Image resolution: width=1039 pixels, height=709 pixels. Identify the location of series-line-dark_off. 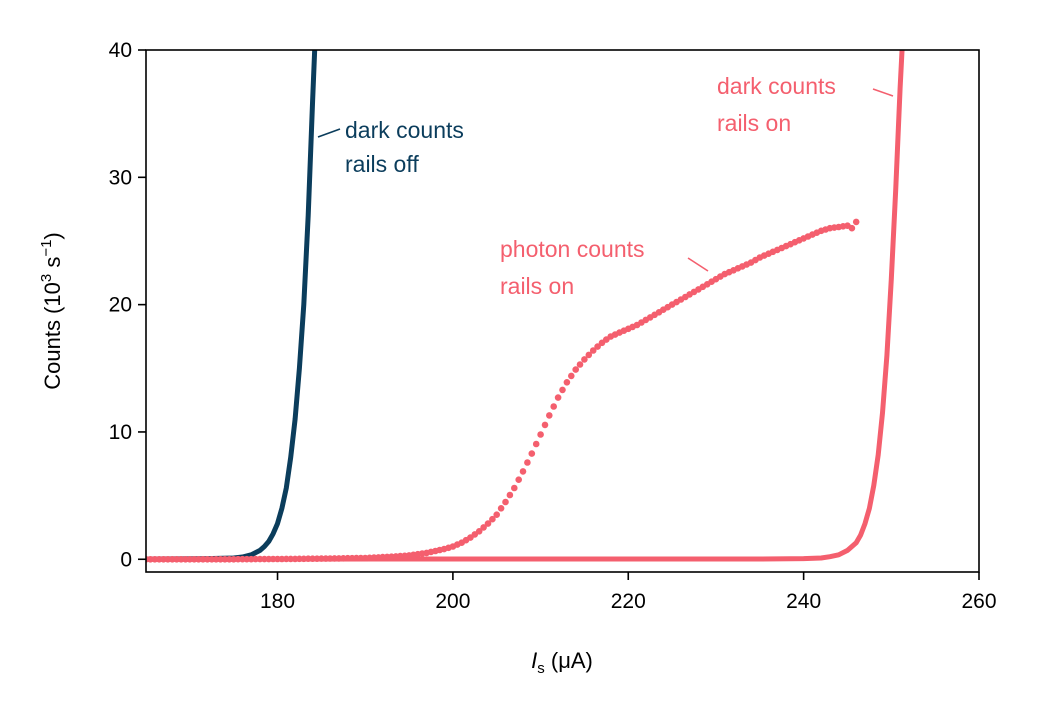
(232, 306).